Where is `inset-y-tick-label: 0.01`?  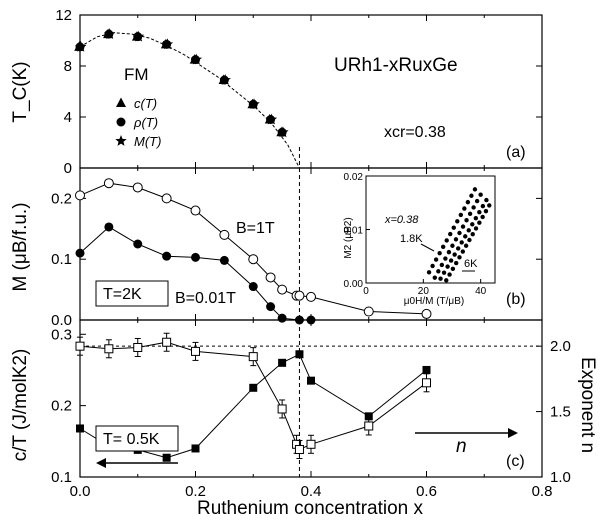
inset-y-tick-label: 0.01 is located at coordinates (354, 231).